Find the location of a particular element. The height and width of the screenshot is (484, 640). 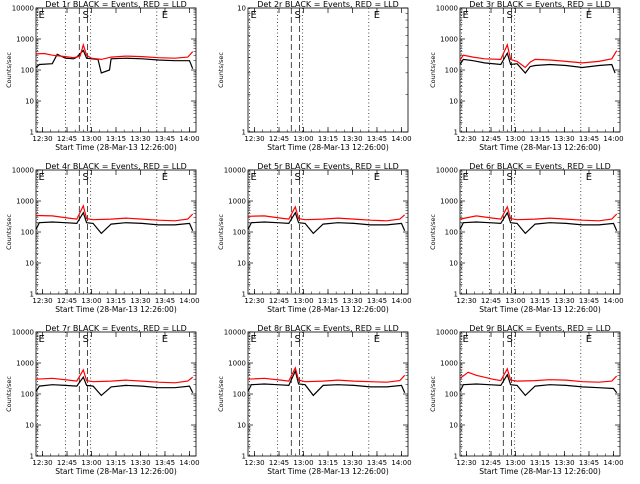

panel-title: Det 2r BLACK = Events, RED = LLD is located at coordinates (328, 4).